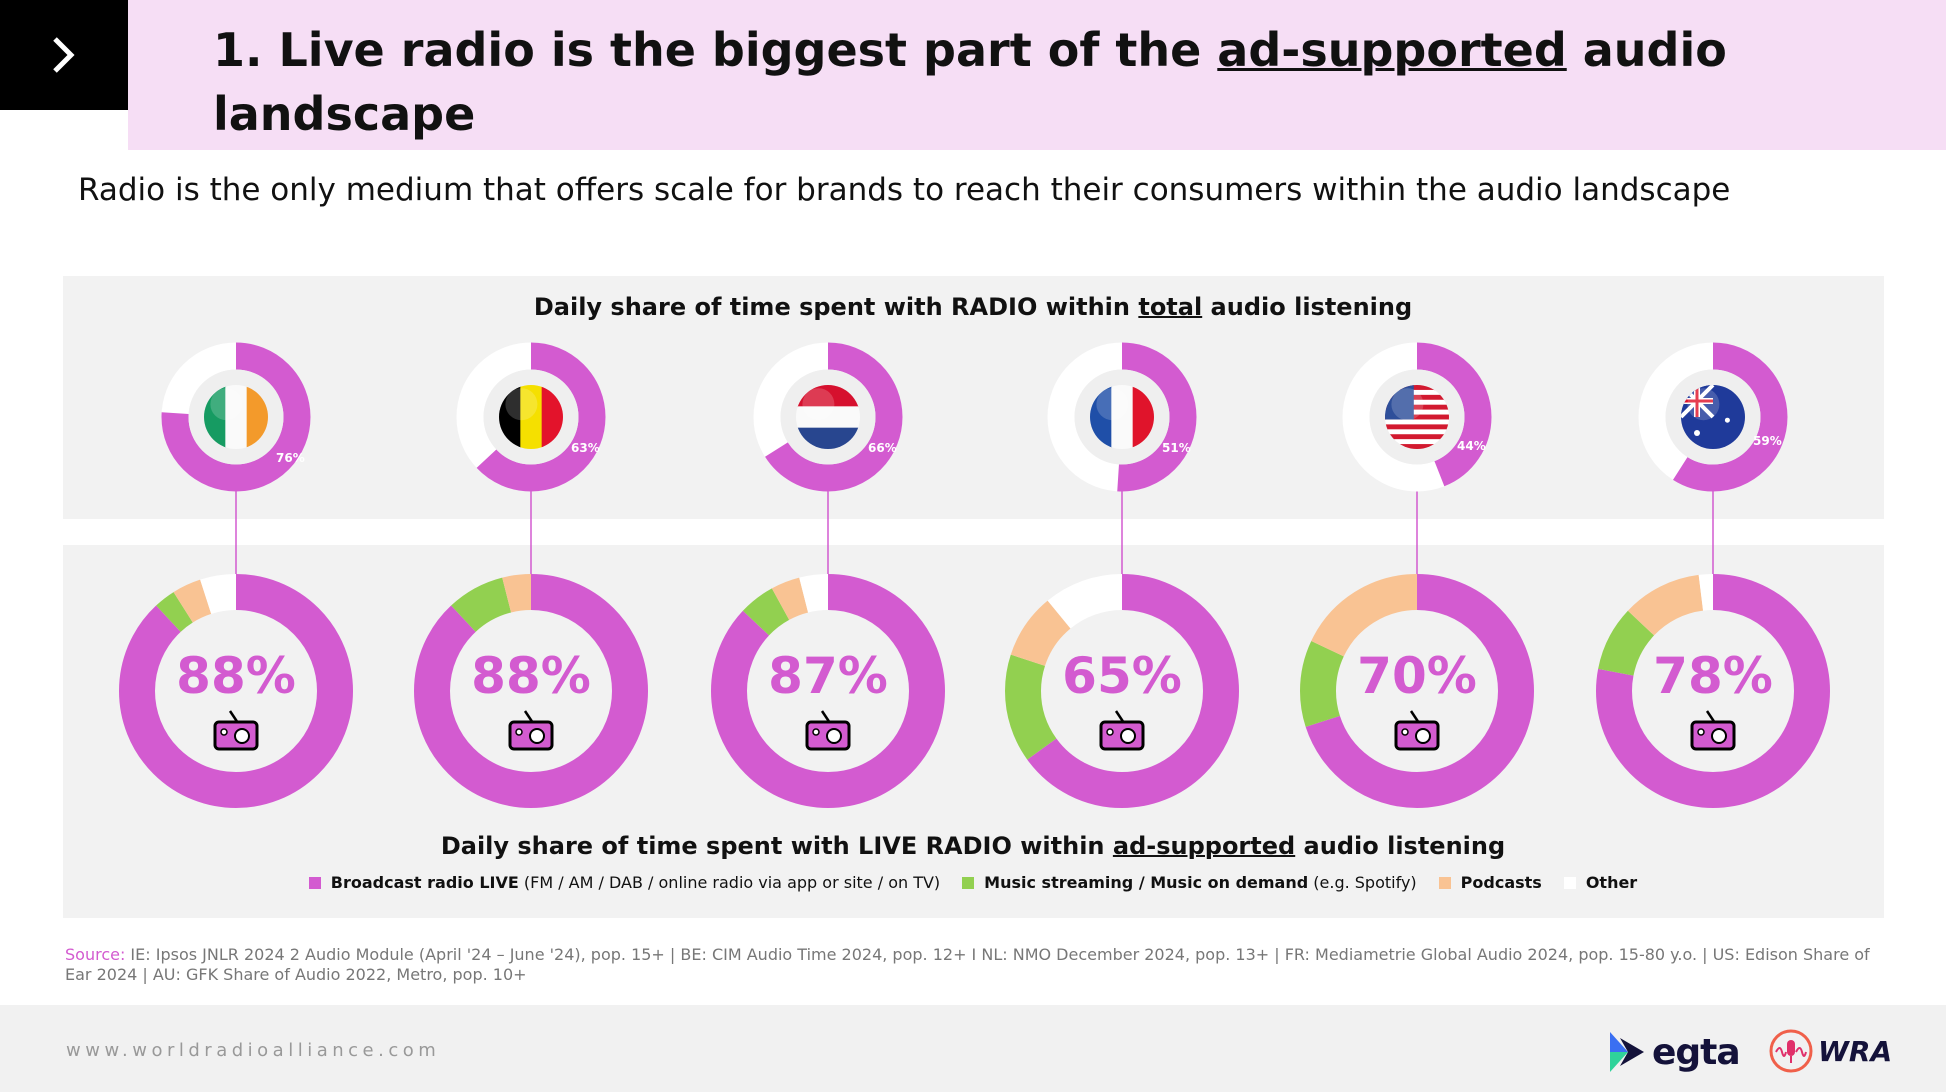 Image resolution: width=1946 pixels, height=1092 pixels. What do you see at coordinates (1501, 882) in the screenshot?
I see `legend-label: Podcasts` at bounding box center [1501, 882].